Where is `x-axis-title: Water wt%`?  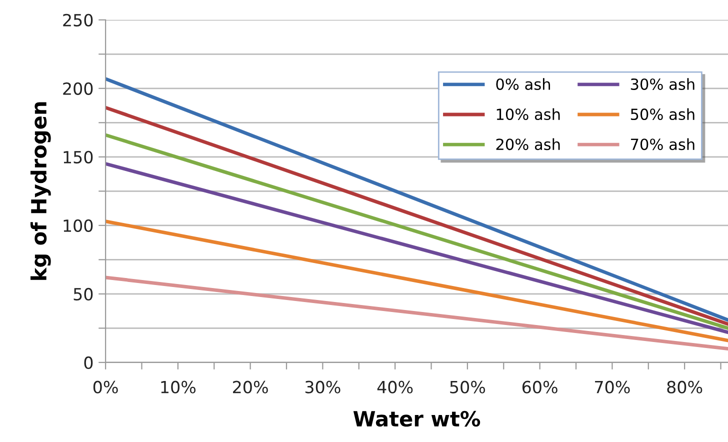
x-axis-title: Water wt% is located at coordinates (416, 418).